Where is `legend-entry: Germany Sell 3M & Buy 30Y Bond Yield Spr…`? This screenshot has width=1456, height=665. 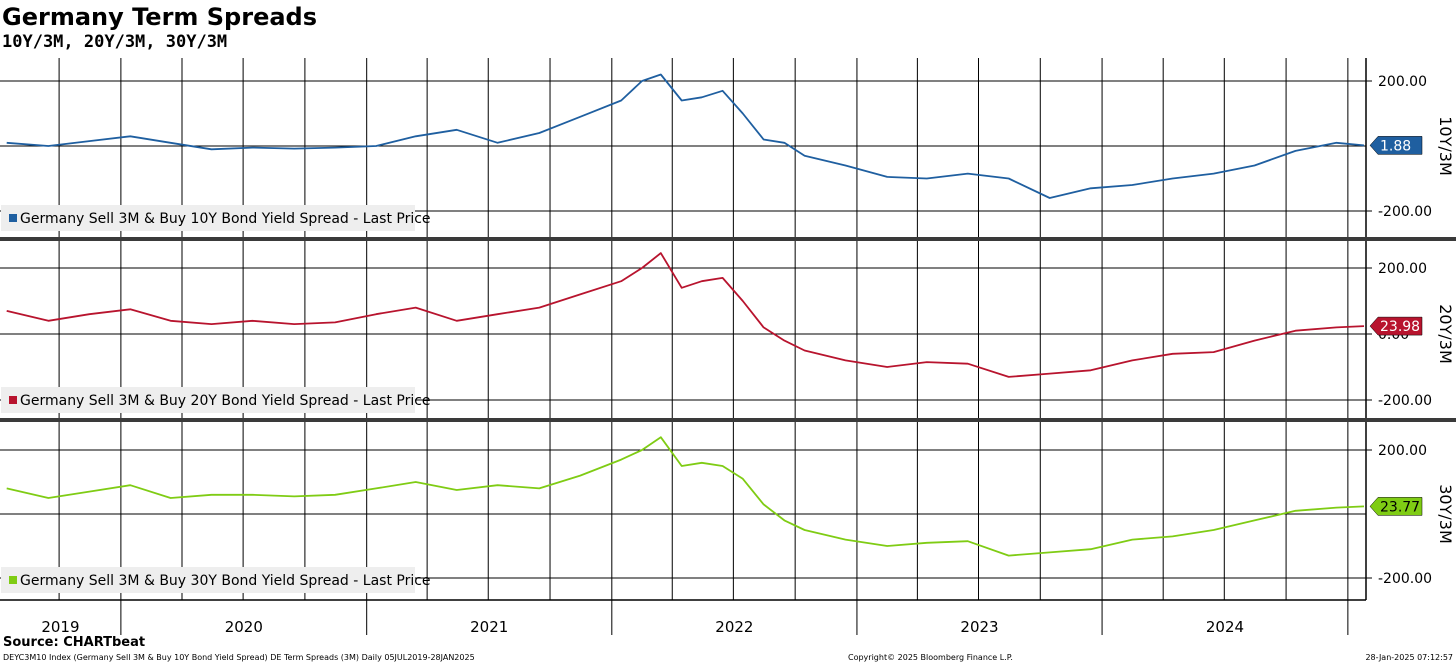 legend-entry: Germany Sell 3M & Buy 30Y Bond Yield Spr… is located at coordinates (225, 581).